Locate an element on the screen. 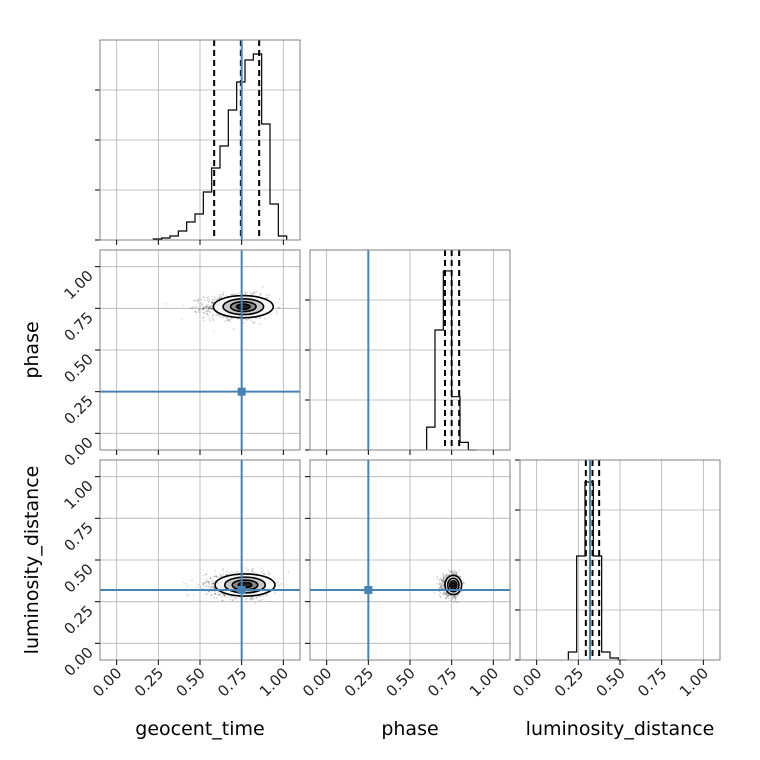 The image size is (760, 760). scatter-panel-geocent_time-phase is located at coordinates (200, 350).